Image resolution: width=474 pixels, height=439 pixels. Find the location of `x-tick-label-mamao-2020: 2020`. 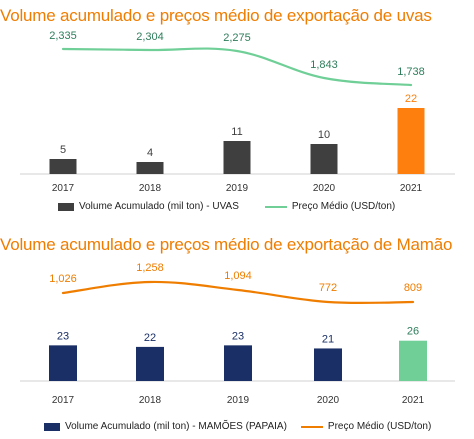

x-tick-label-mamao-2020: 2020 is located at coordinates (328, 400).